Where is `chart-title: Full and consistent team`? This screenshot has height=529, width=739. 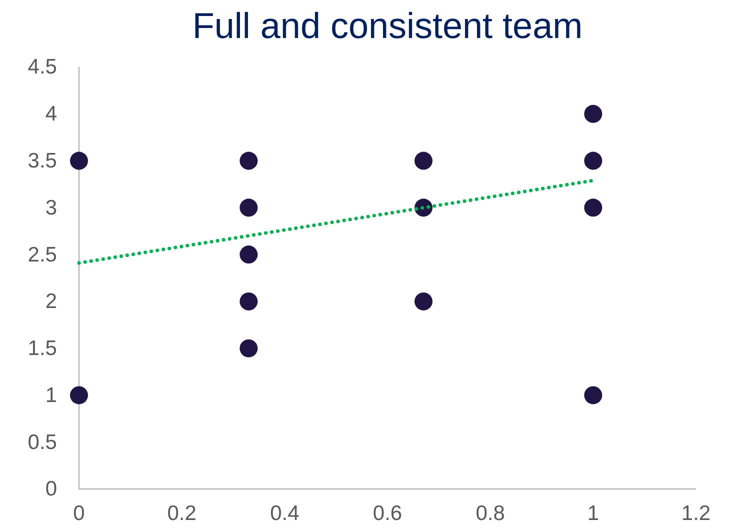 chart-title: Full and consistent team is located at coordinates (387, 25).